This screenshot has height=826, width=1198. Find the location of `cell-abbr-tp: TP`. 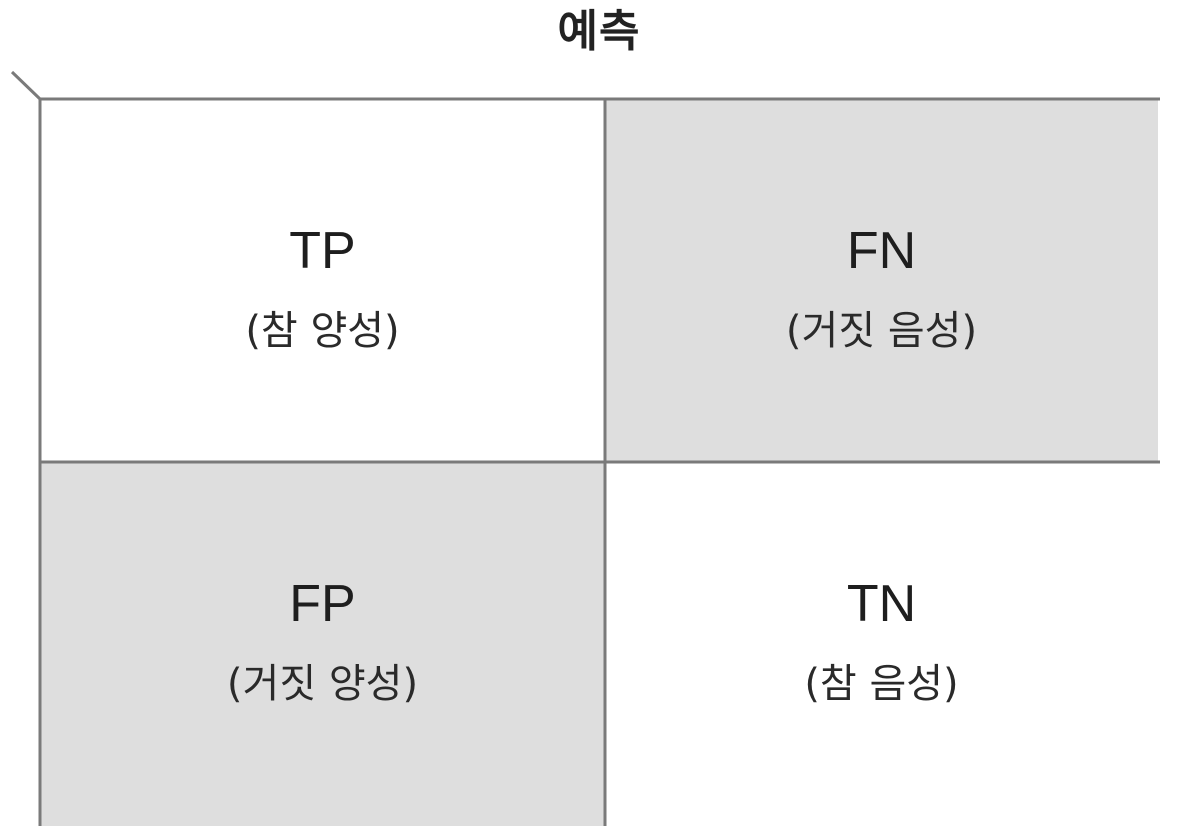

cell-abbr-tp: TP is located at coordinates (322, 251).